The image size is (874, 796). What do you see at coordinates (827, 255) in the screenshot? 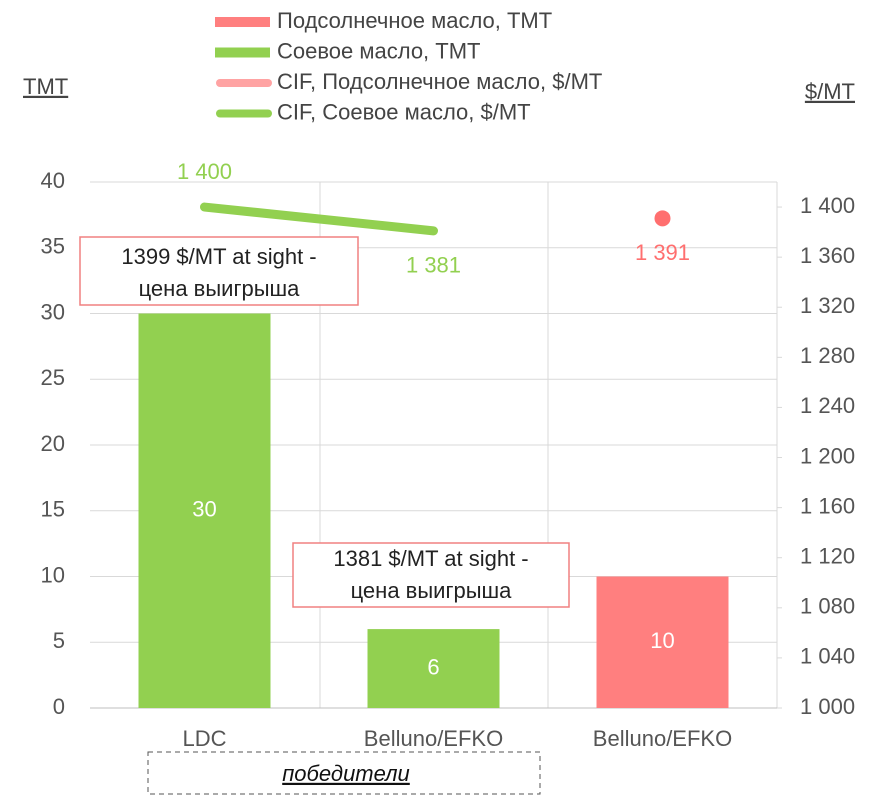
I see `y2-tick-label: 1 360` at bounding box center [827, 255].